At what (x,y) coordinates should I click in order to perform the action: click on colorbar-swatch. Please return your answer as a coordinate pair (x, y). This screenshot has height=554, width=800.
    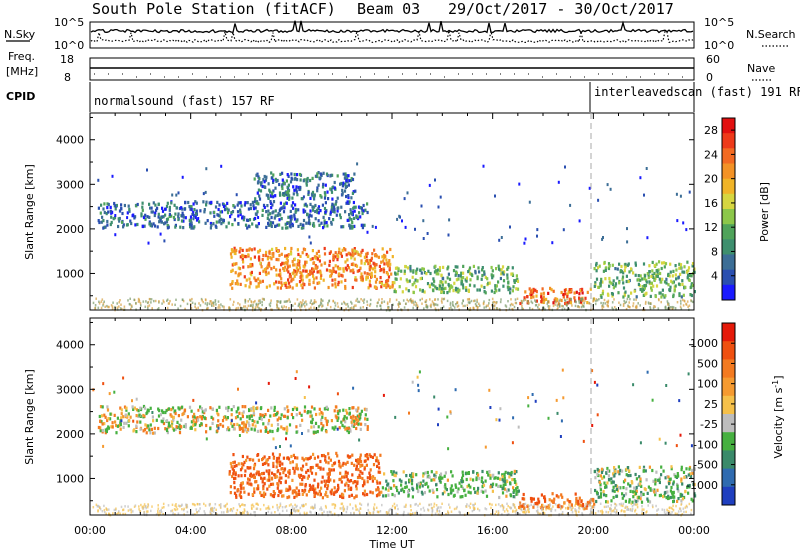
    Looking at the image, I should click on (728, 171).